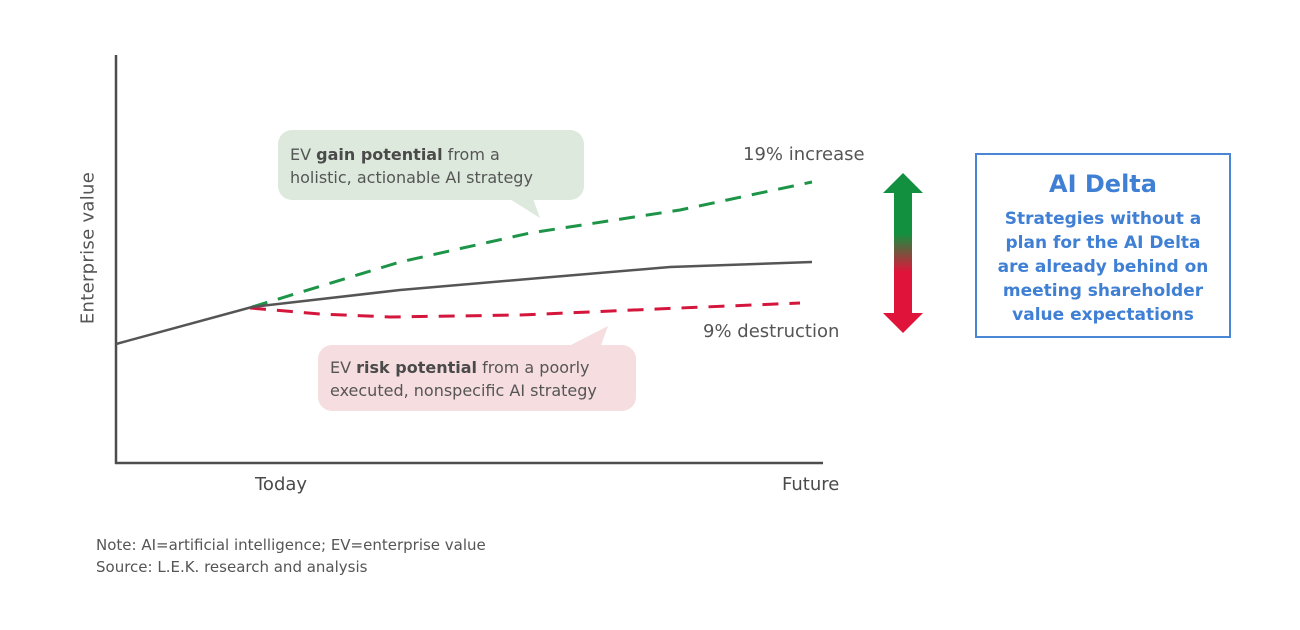  Describe the element at coordinates (1103, 219) in the screenshot. I see `ai-delta-line: Strategies without a` at that location.